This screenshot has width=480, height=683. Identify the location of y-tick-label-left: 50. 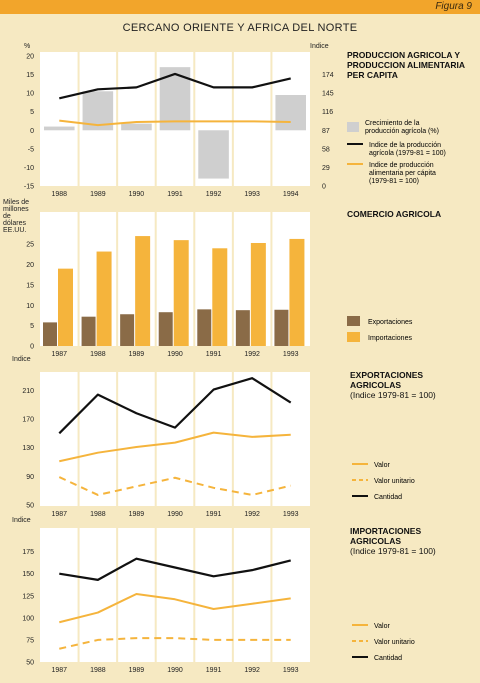
(30, 663).